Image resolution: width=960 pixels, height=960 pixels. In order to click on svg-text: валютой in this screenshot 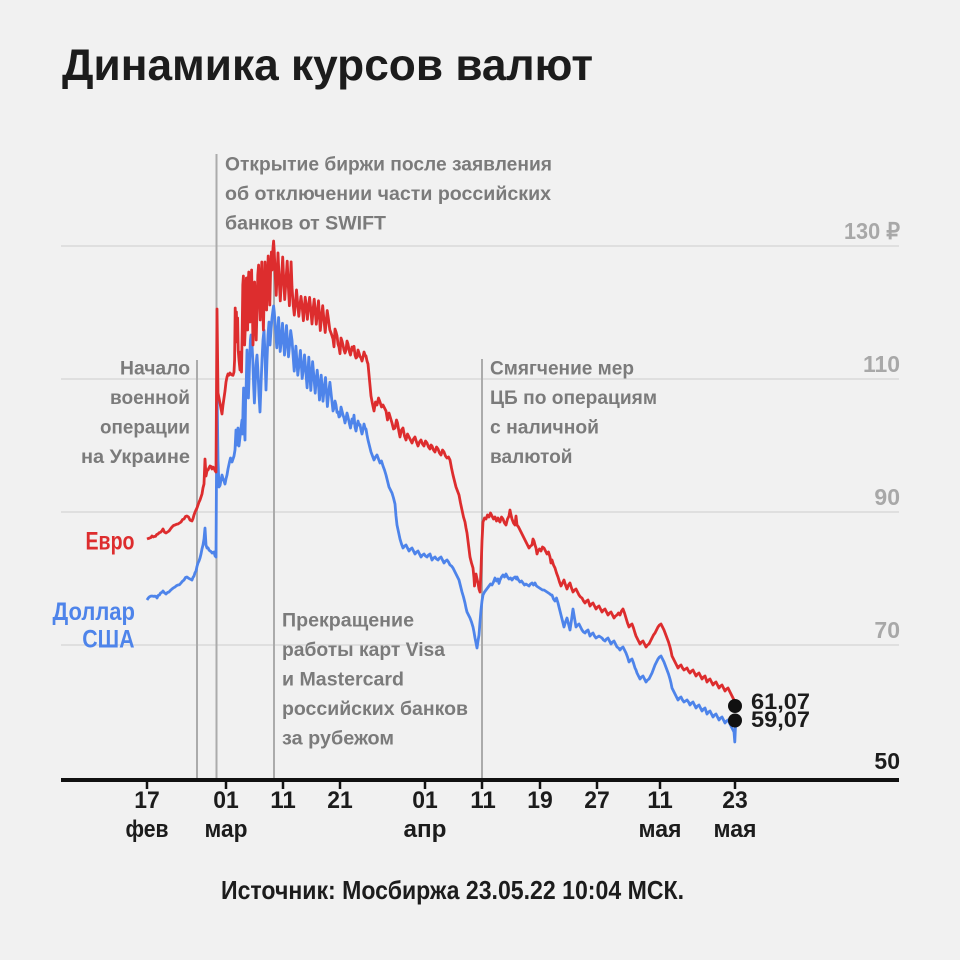, I will do `click(531, 457)`.